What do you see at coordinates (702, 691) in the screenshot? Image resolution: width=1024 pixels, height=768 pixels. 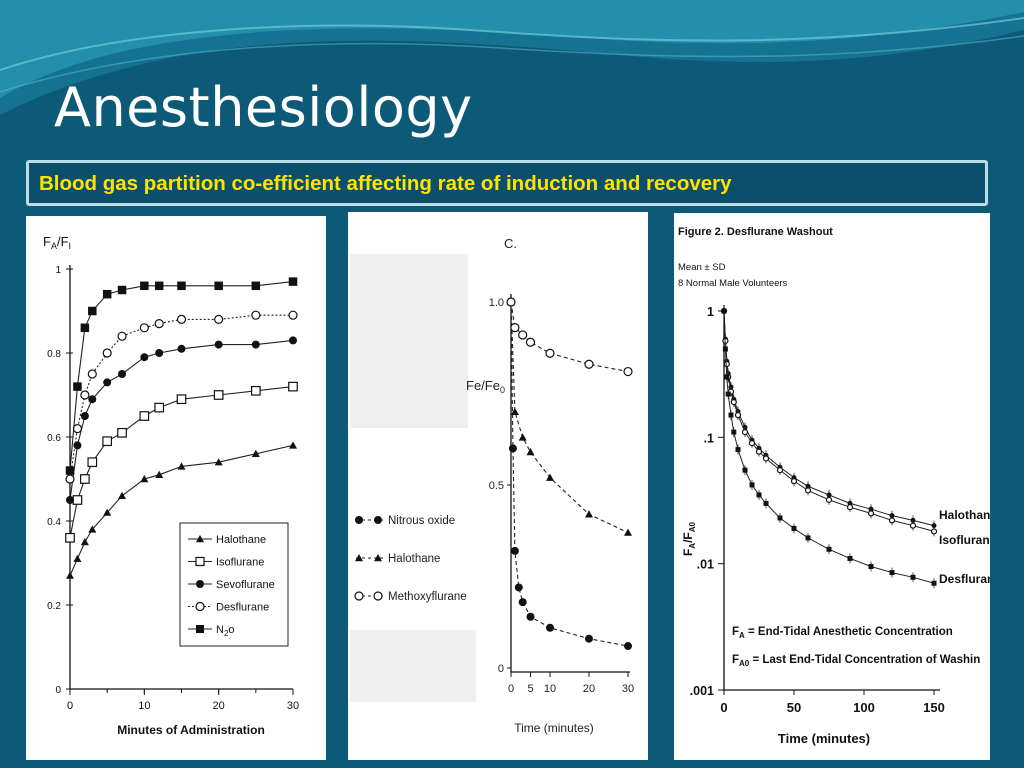 I see `y-tick-label: .001` at bounding box center [702, 691].